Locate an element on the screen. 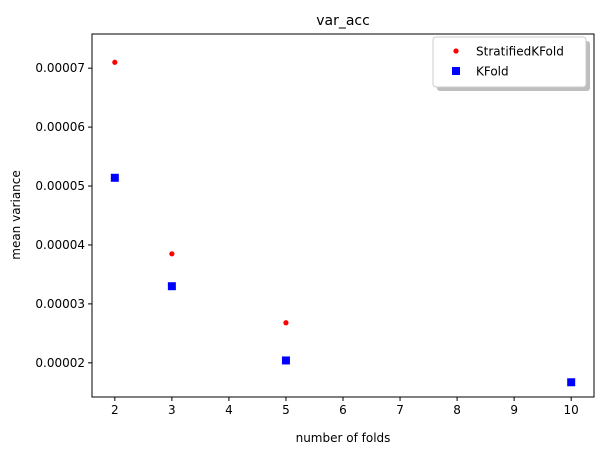 The height and width of the screenshot is (454, 605). legend: StratifiedKFold KFold is located at coordinates (511, 63).